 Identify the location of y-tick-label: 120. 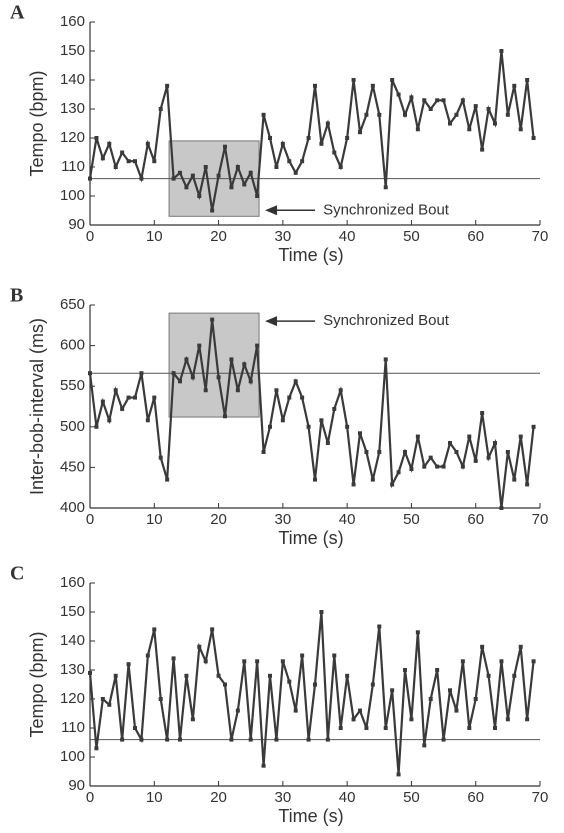
(72, 698).